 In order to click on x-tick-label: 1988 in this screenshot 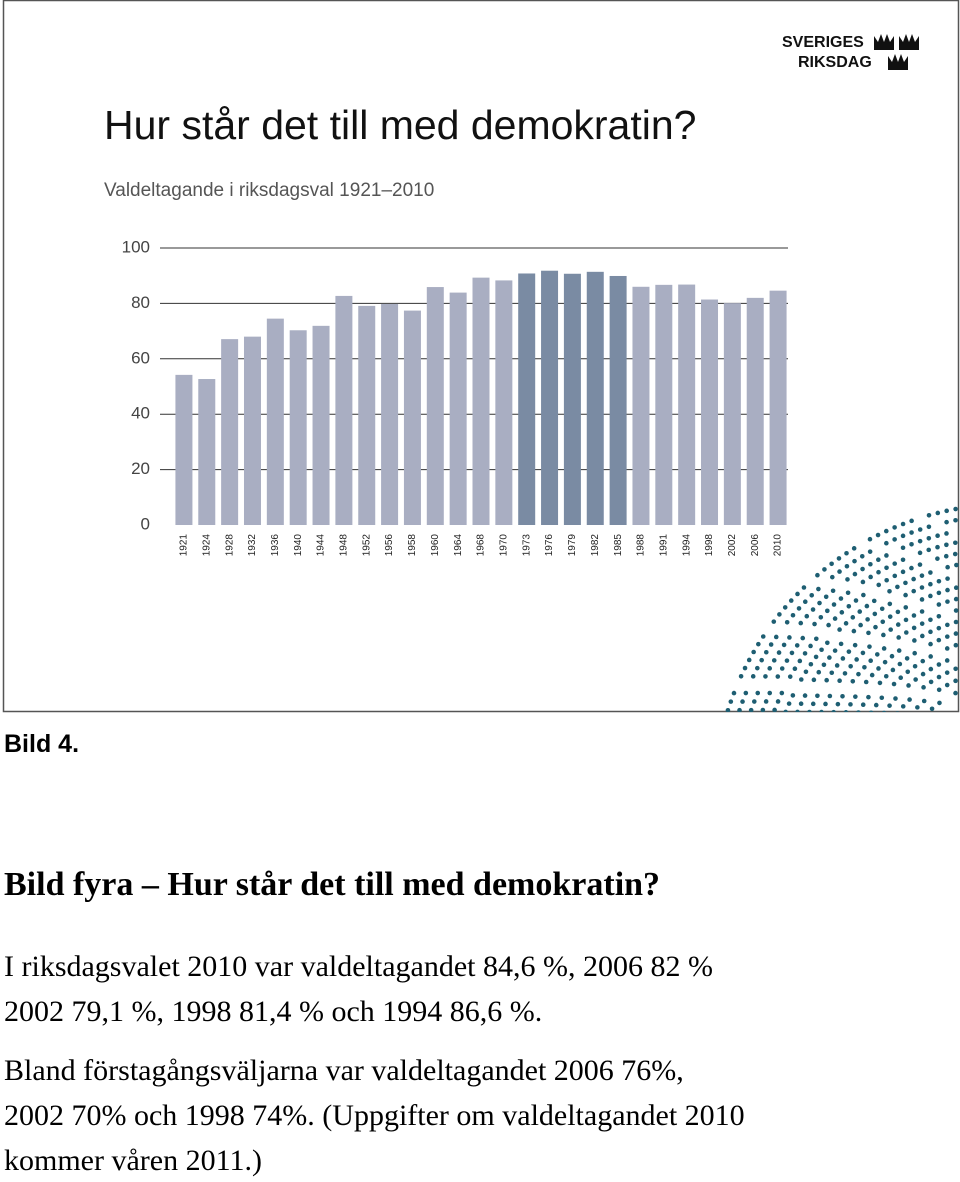, I will do `click(641, 545)`.